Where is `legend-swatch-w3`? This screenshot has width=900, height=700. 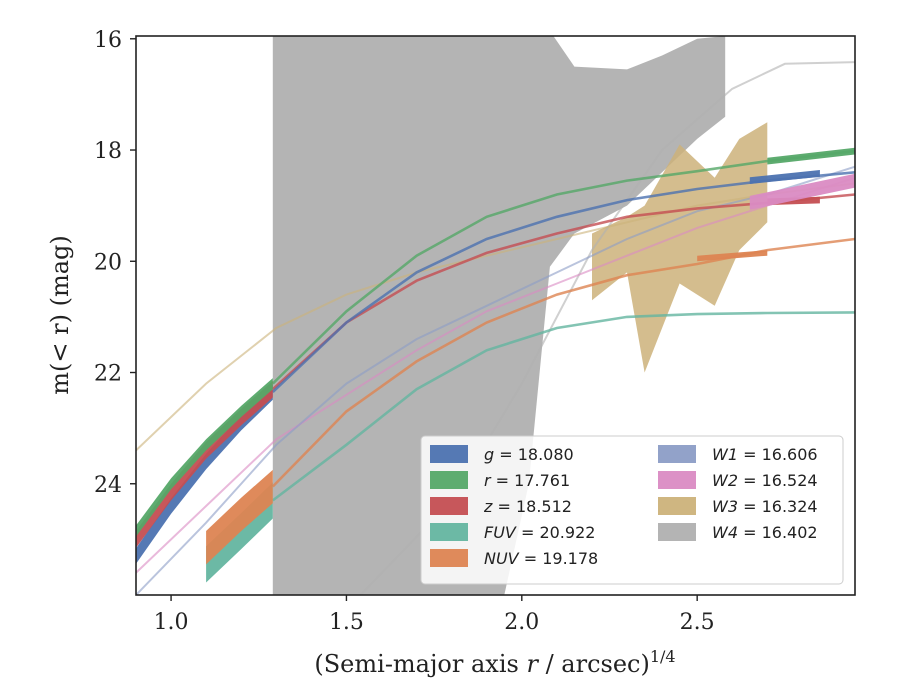
legend-swatch-w3 is located at coordinates (677, 506).